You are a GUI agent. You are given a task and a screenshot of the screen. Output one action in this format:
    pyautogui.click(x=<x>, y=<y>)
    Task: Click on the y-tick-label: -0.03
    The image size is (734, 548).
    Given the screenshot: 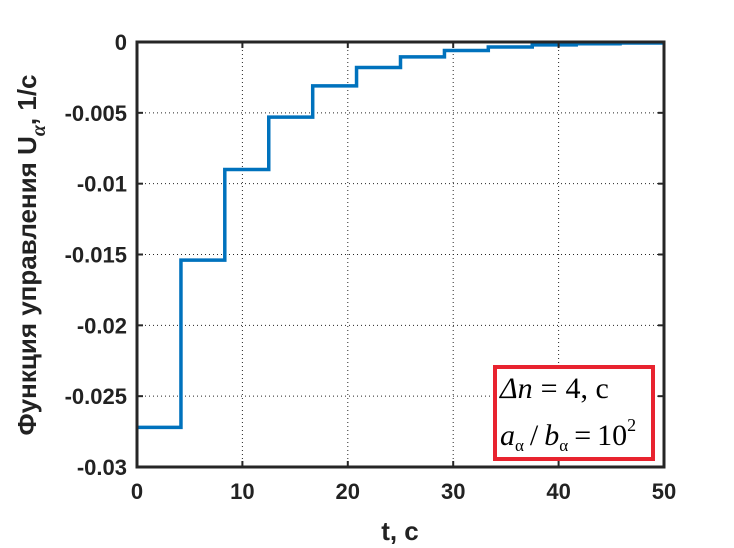 What is the action you would take?
    pyautogui.click(x=102, y=467)
    